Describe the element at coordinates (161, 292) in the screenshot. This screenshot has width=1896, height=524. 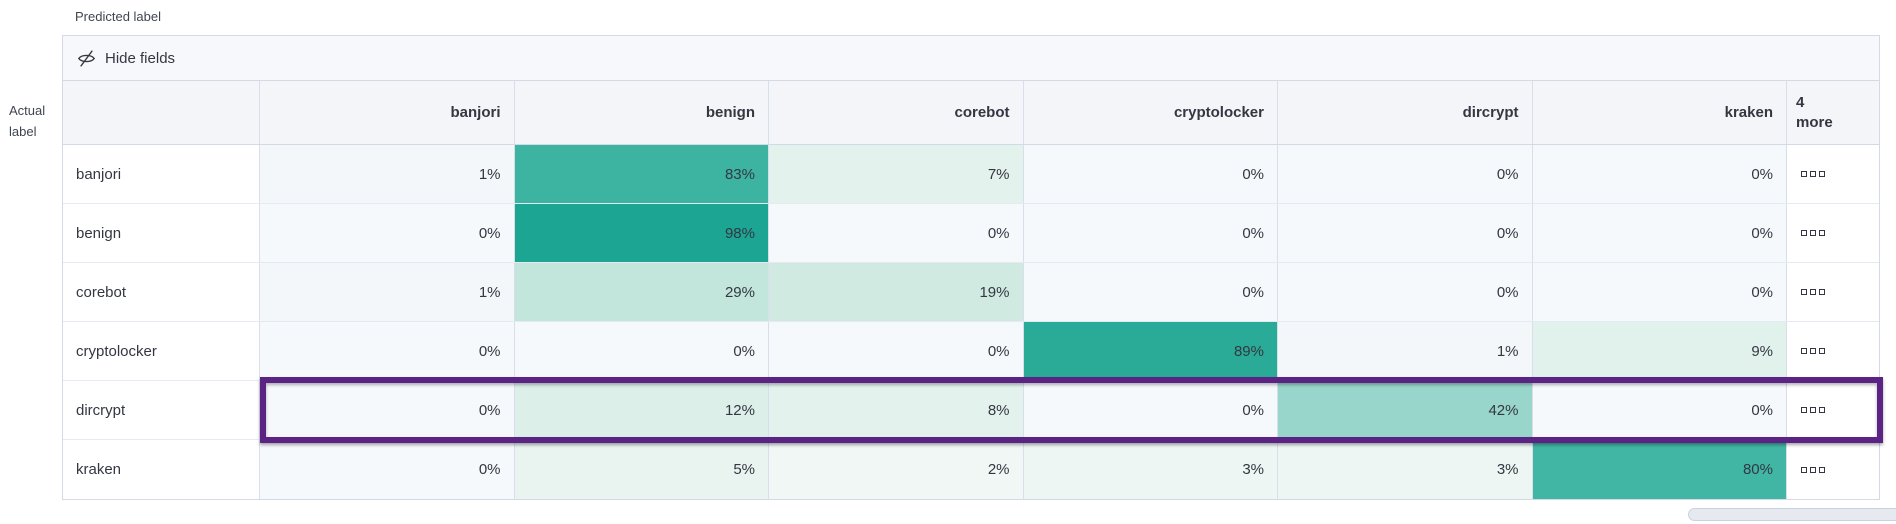
I see `row-label-corebot: corebot` at that location.